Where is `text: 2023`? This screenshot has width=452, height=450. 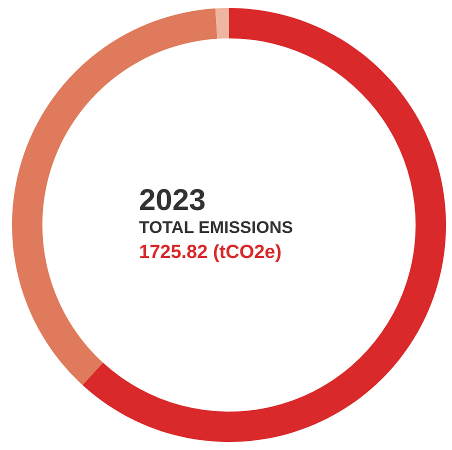 text: 2023 is located at coordinates (172, 200).